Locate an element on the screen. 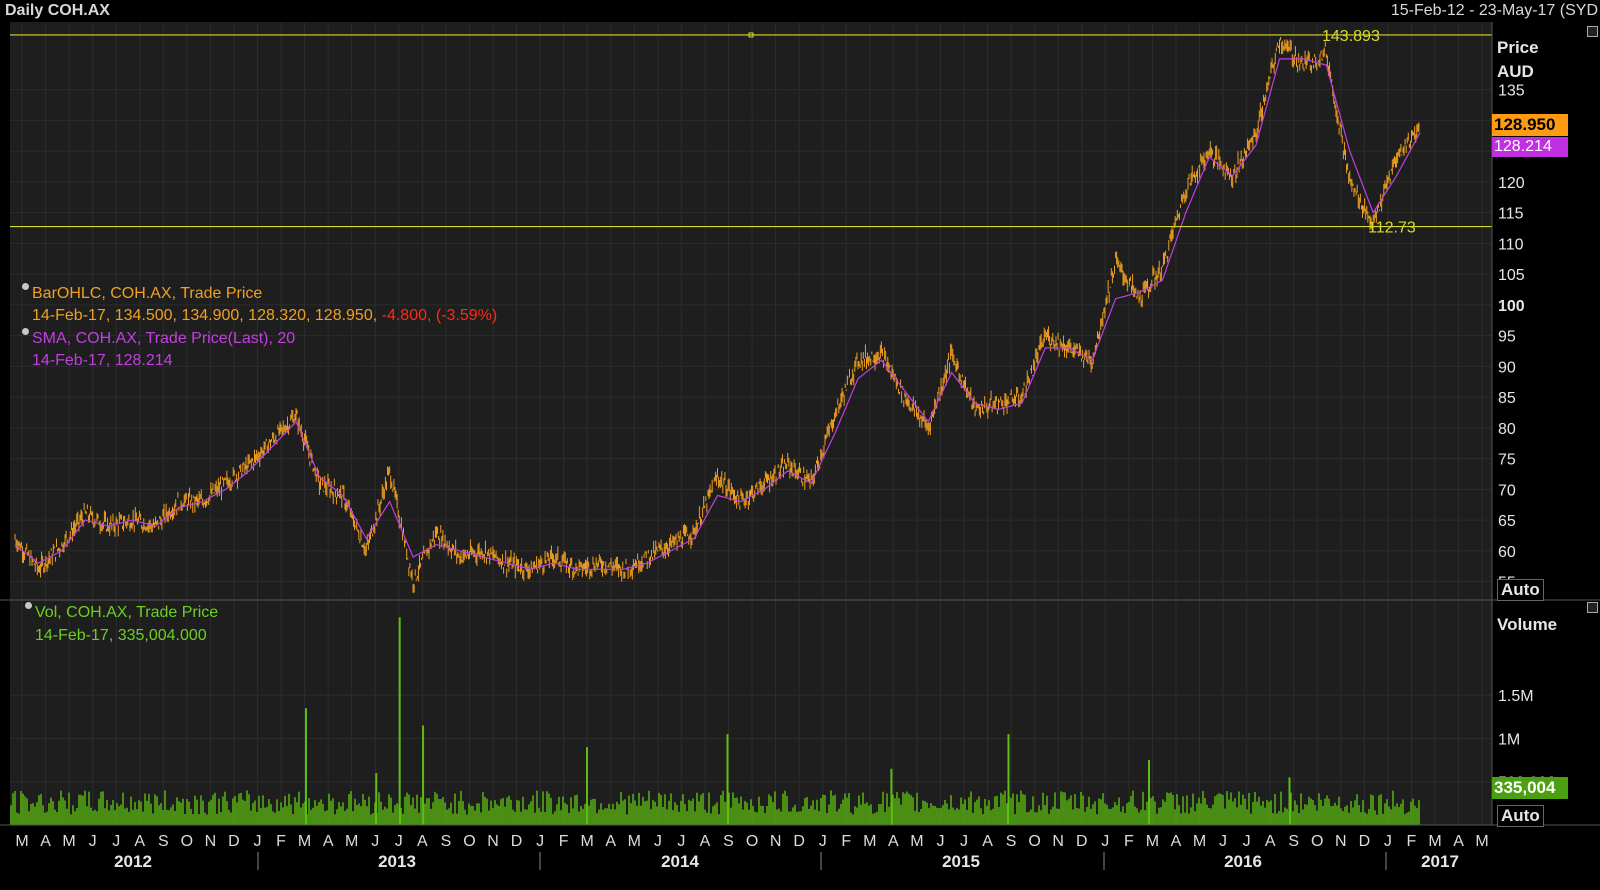 The image size is (1600, 890). price-auto-button: Auto is located at coordinates (1520, 590).